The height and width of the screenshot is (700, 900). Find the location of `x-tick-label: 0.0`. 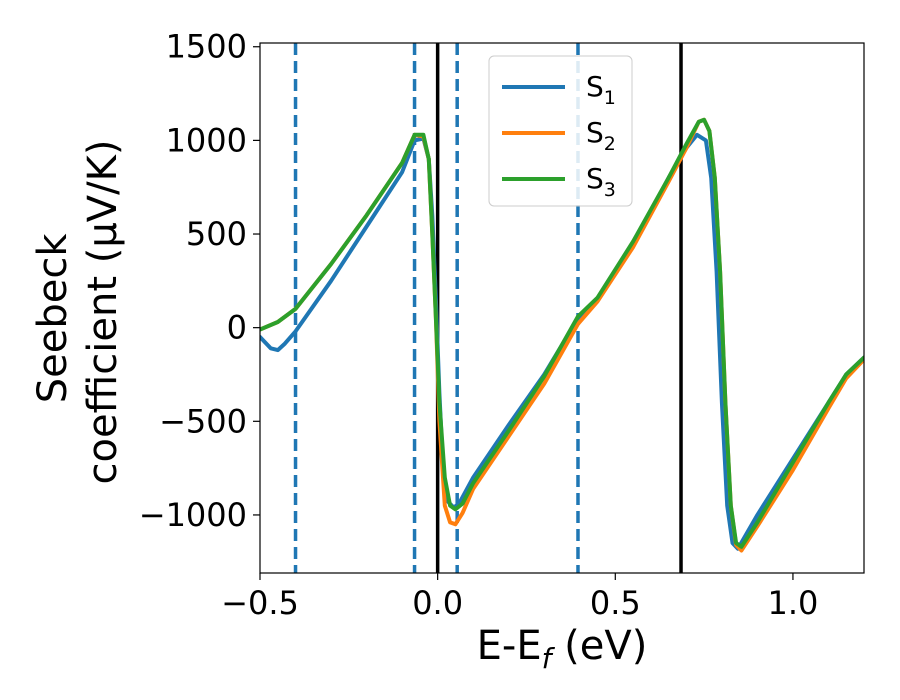

x-tick-label: 0.0 is located at coordinates (437, 603).